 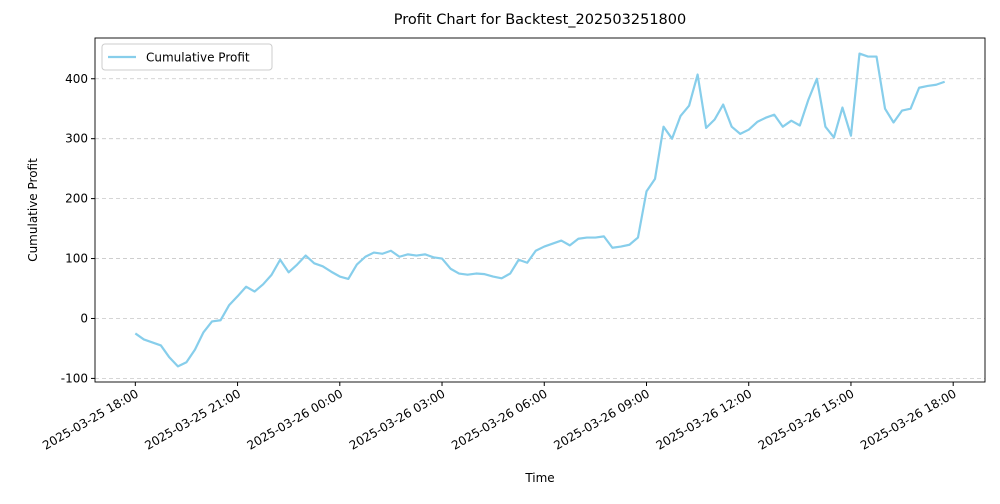 What do you see at coordinates (74, 378) in the screenshot?
I see `y-tick-label: -100` at bounding box center [74, 378].